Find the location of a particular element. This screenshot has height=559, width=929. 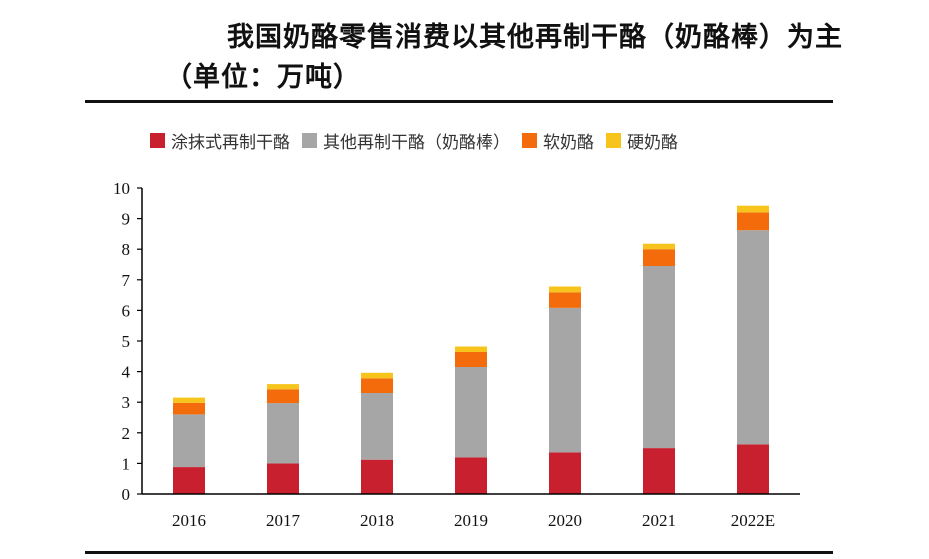

x-tick-label: 2018 is located at coordinates (377, 520).